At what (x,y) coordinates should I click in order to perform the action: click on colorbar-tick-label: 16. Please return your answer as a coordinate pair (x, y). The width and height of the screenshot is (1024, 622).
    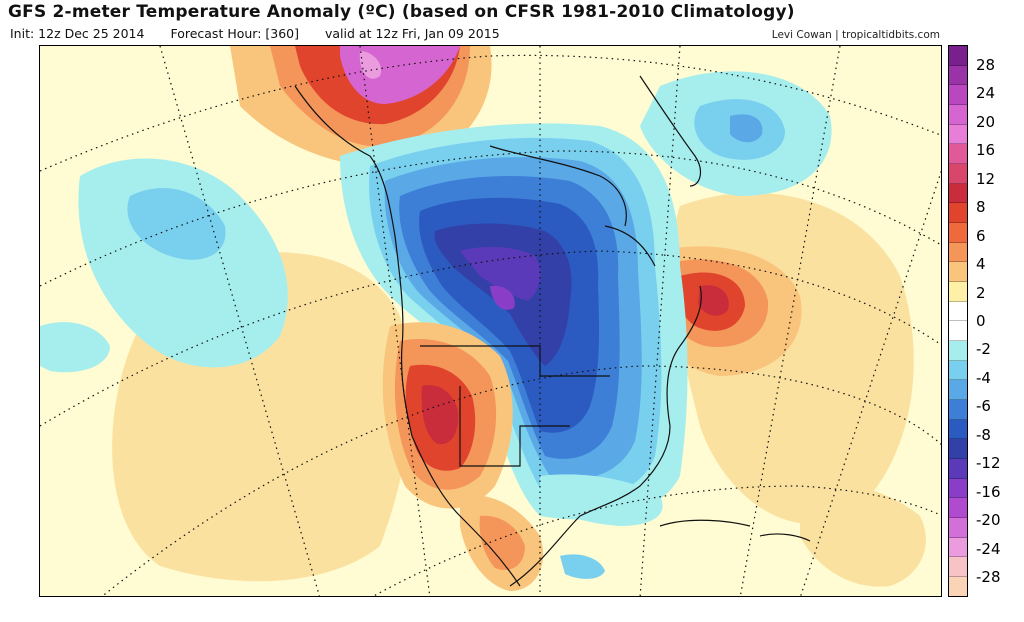
    Looking at the image, I should click on (986, 150).